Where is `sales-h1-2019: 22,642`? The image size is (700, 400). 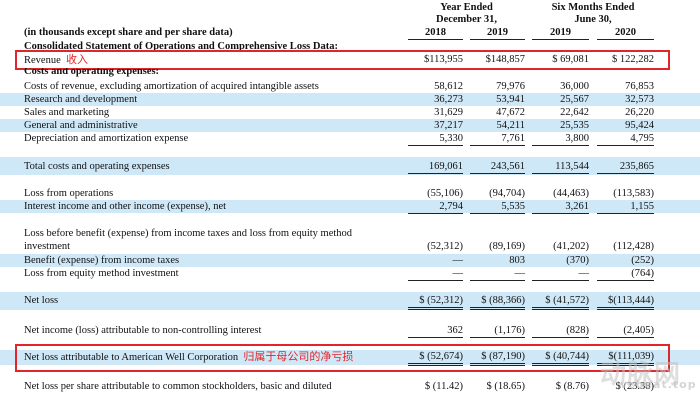 sales-h1-2019: 22,642 is located at coordinates (574, 112).